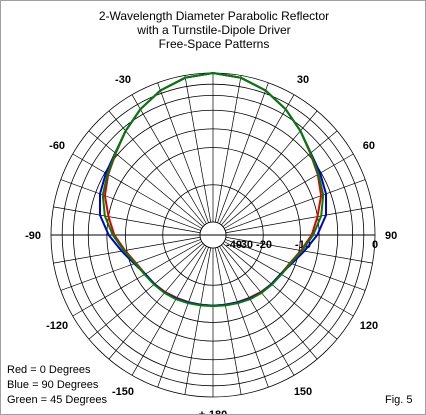 This screenshot has height=415, width=426. What do you see at coordinates (303, 392) in the screenshot?
I see `angle-label: 150` at bounding box center [303, 392].